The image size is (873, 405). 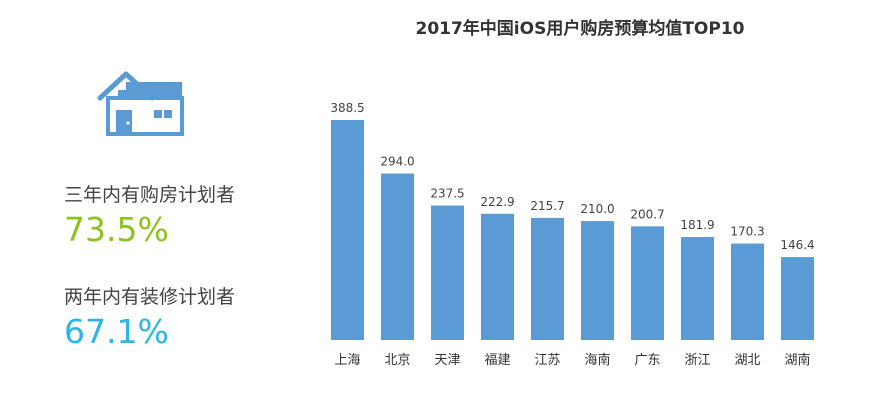 I want to click on bar-value-label: 210.0, so click(x=597, y=209).